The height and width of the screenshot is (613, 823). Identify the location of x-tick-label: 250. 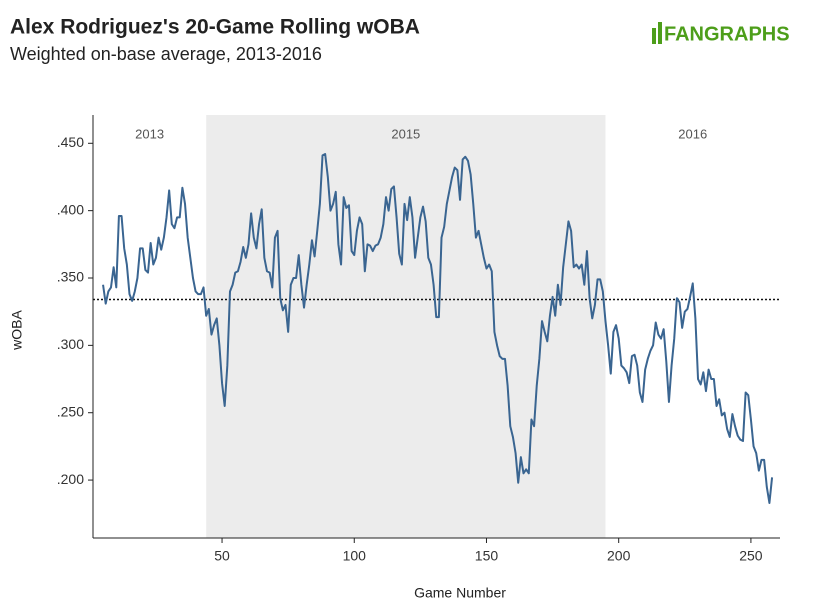
(751, 556).